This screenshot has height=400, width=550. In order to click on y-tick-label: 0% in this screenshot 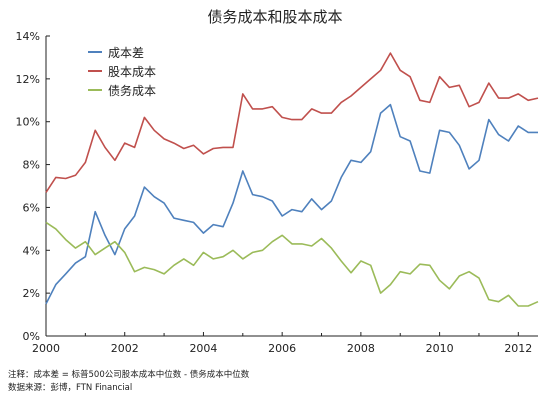, I will do `click(31, 336)`.